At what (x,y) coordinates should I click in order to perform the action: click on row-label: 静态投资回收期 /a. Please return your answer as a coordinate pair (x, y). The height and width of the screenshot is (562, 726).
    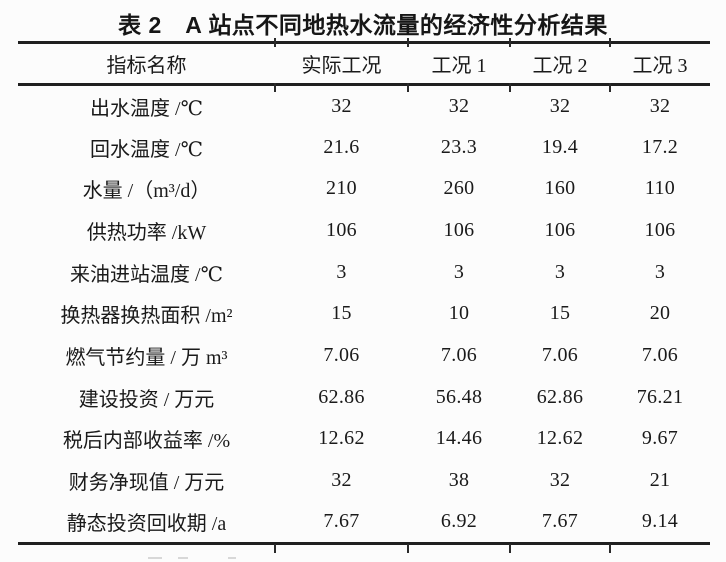
    Looking at the image, I should click on (146, 523).